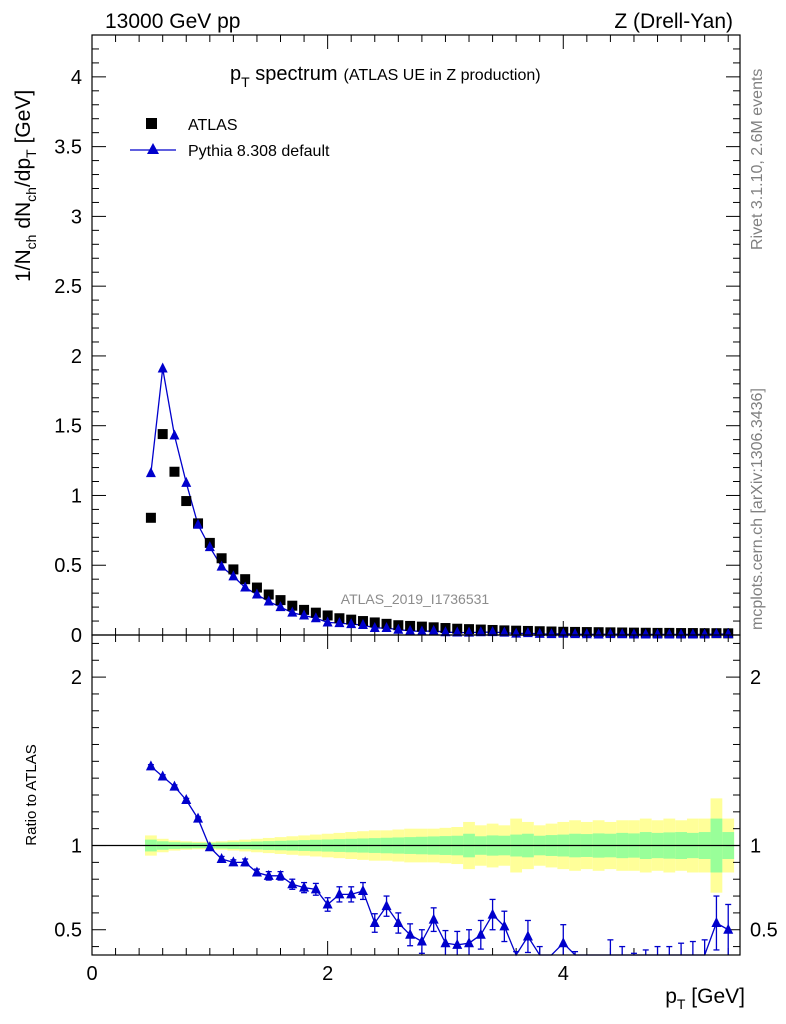 Image resolution: width=786 pixels, height=1024 pixels. Describe the element at coordinates (68, 148) in the screenshot. I see `main-y-tick-label: 3.5` at that location.